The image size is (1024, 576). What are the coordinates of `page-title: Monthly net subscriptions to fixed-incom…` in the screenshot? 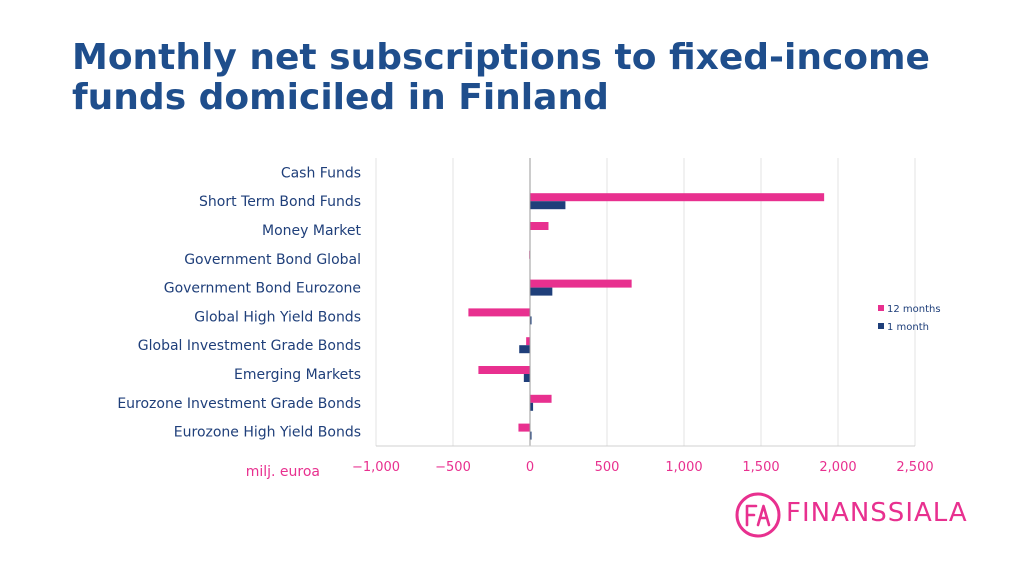 It's located at (501, 77).